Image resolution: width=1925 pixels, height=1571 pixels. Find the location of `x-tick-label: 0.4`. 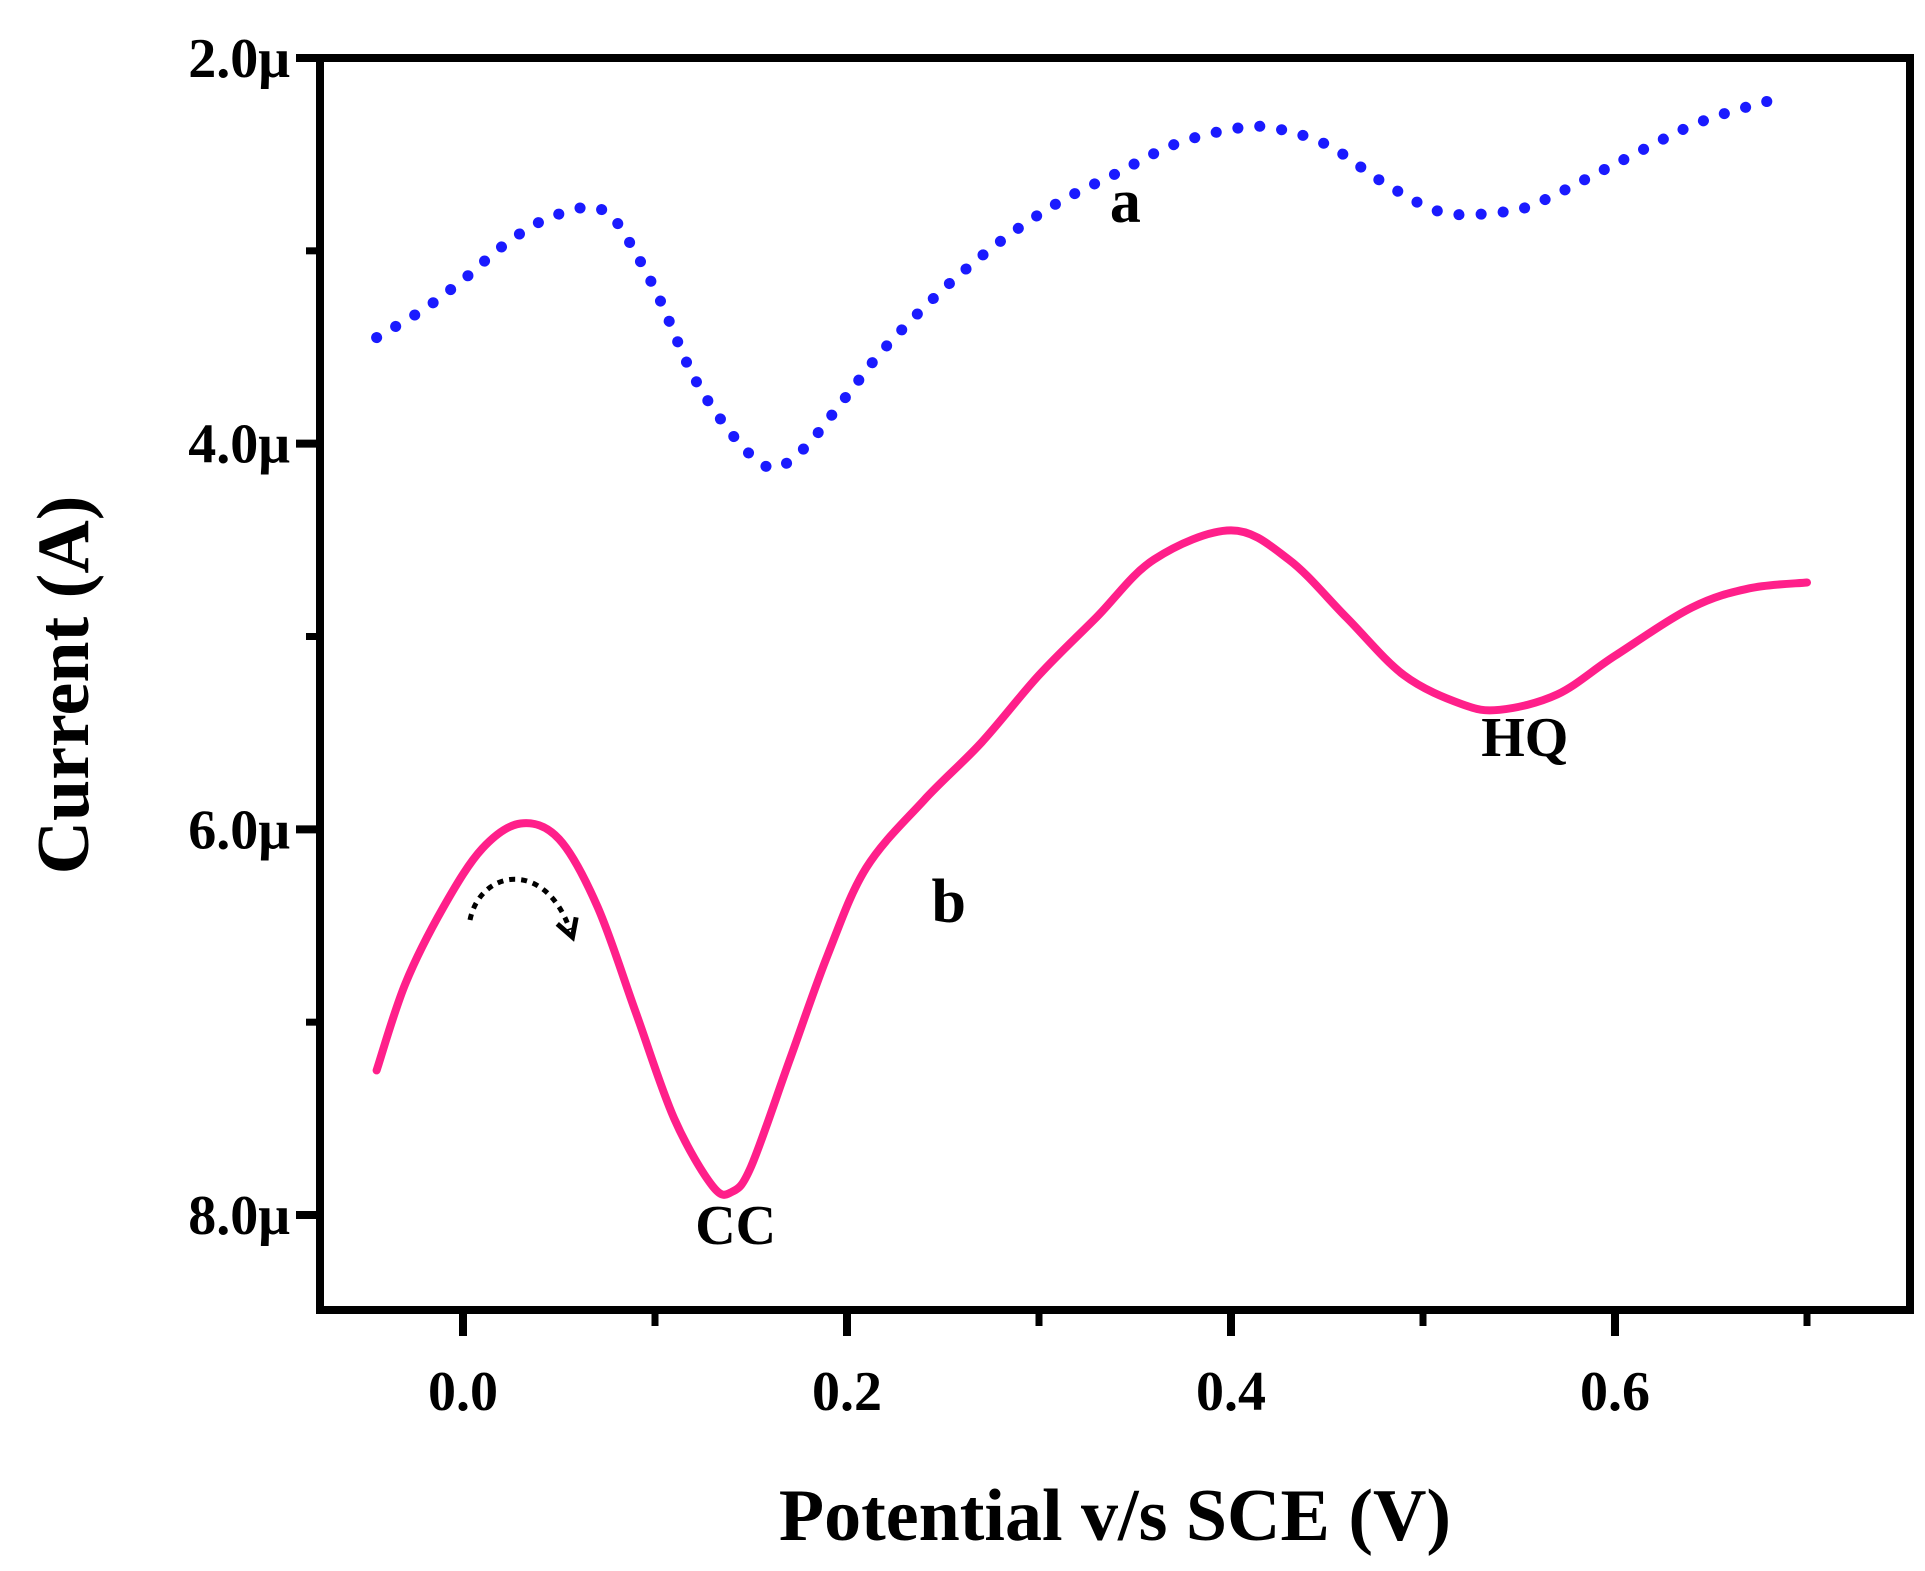

x-tick-label: 0.4 is located at coordinates (1231, 1392).